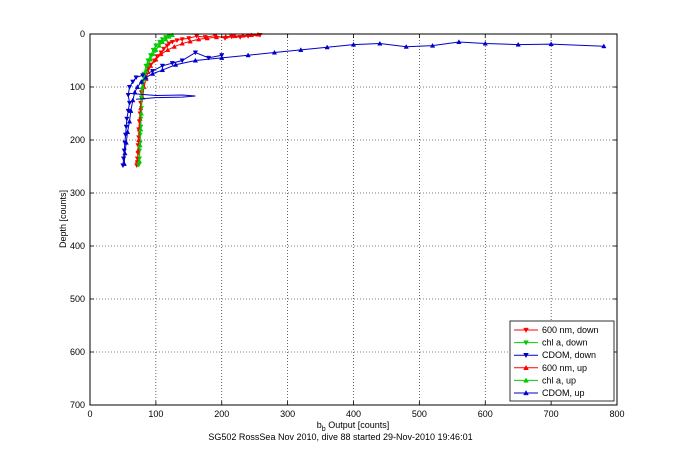 This screenshot has width=681, height=454. What do you see at coordinates (89, 414) in the screenshot?
I see `x-tick-label: 0` at bounding box center [89, 414].